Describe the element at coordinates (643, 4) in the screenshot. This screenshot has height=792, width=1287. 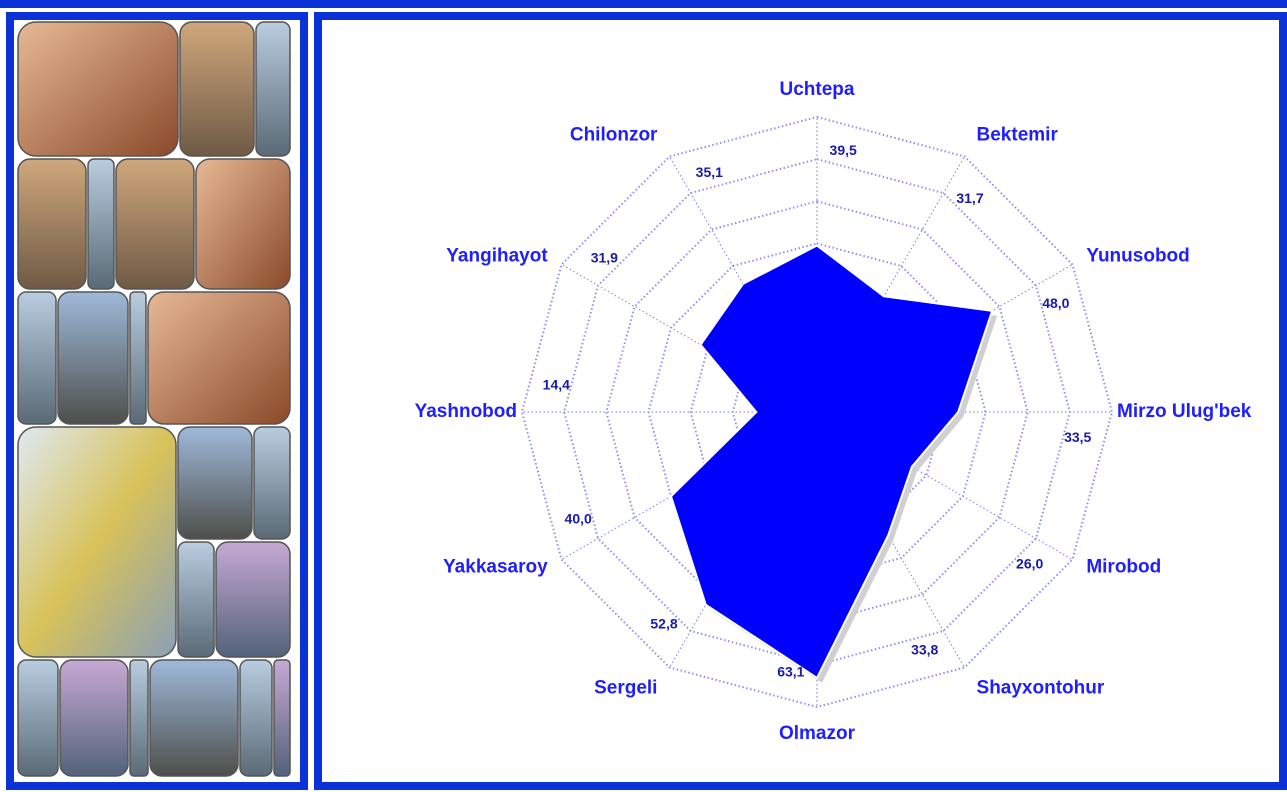
I see `top-bar` at that location.